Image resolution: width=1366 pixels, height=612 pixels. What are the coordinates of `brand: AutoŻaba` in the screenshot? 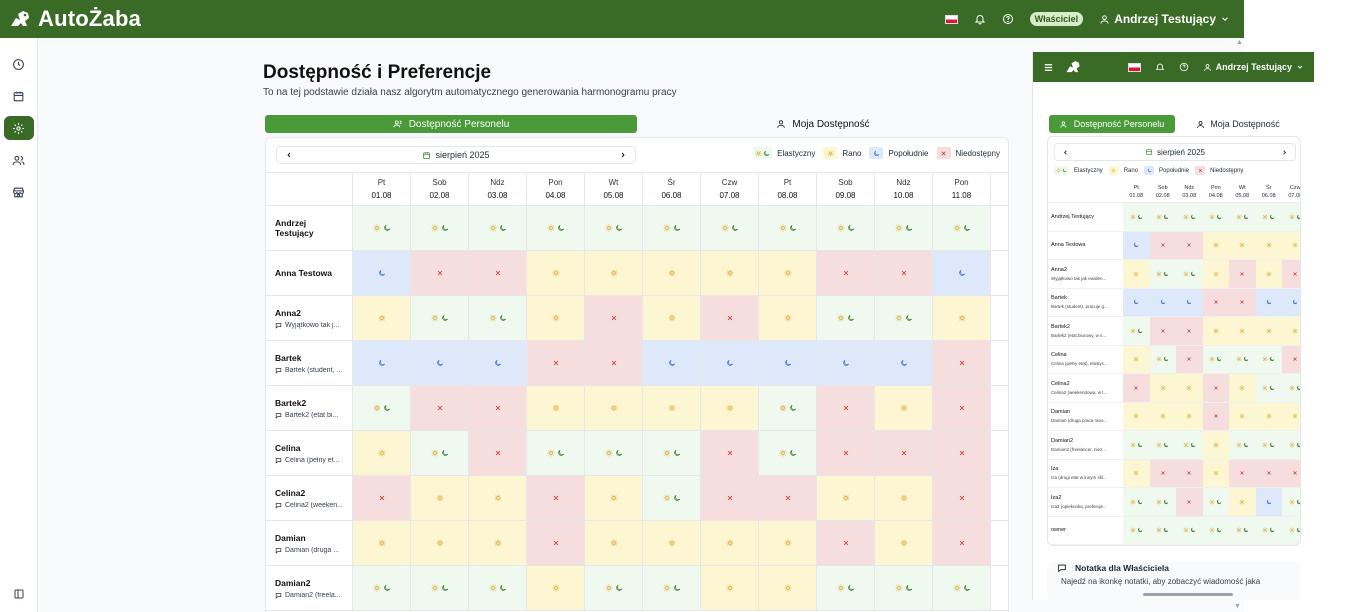 It's located at (74, 19).